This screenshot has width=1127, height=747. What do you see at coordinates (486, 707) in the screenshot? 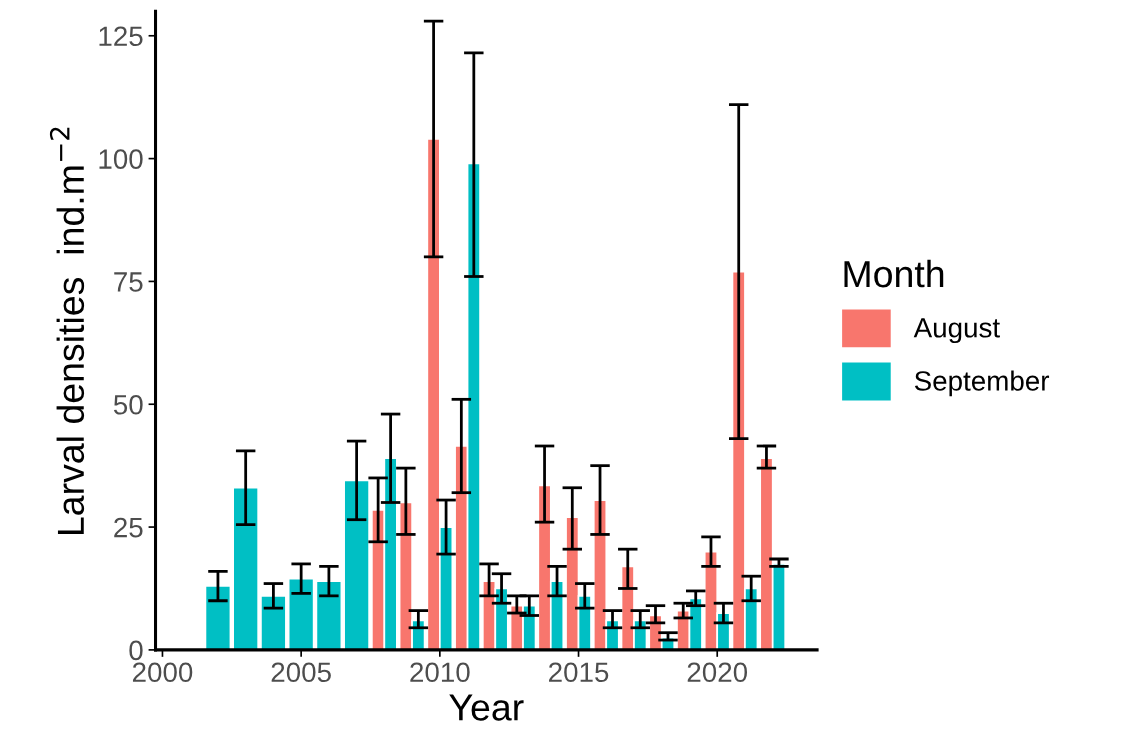
I see `x-axis-title: Year` at bounding box center [486, 707].